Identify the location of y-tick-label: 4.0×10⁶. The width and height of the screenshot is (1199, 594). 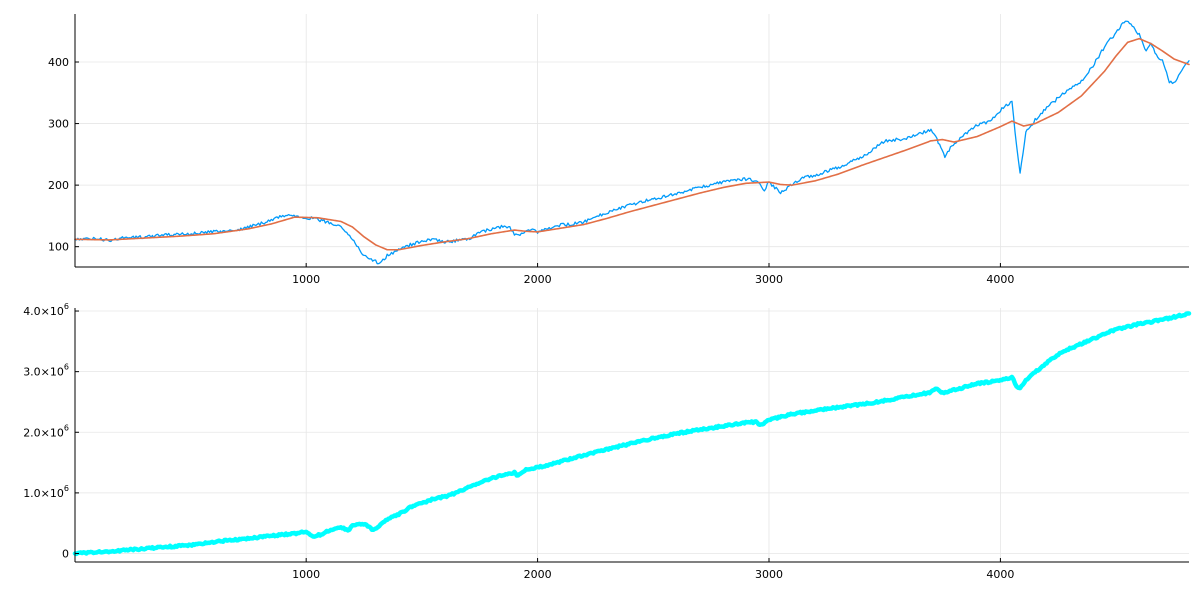
(46, 310).